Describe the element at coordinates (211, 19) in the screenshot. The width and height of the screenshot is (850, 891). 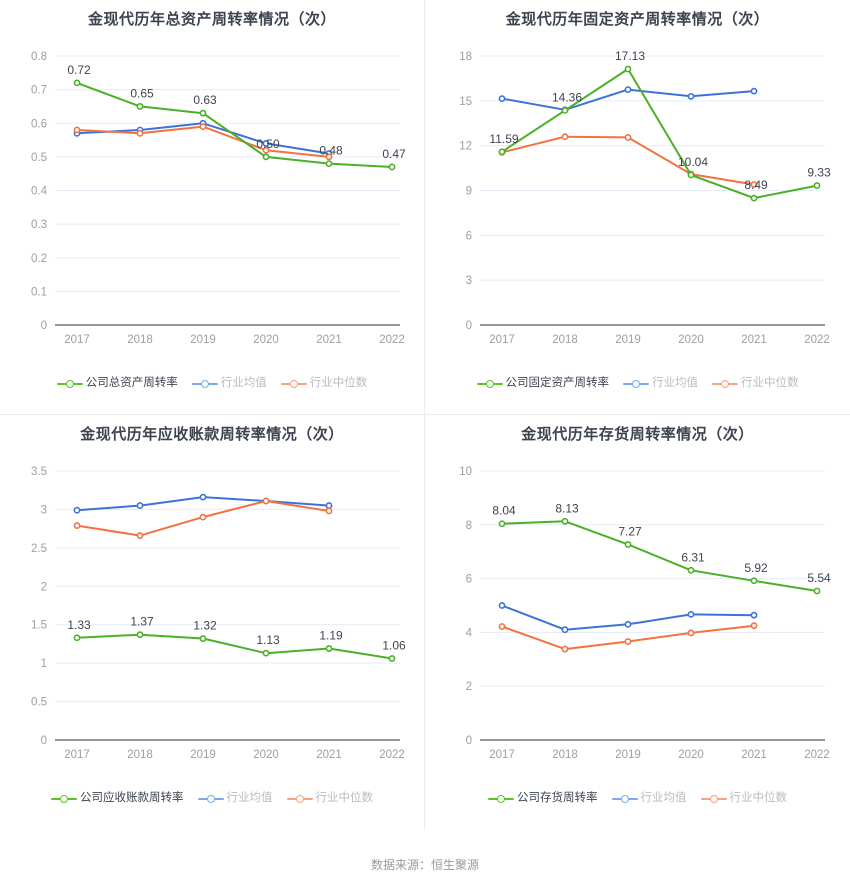
I see `chart-title: 金现代历年总资产周转率情况（次）` at that location.